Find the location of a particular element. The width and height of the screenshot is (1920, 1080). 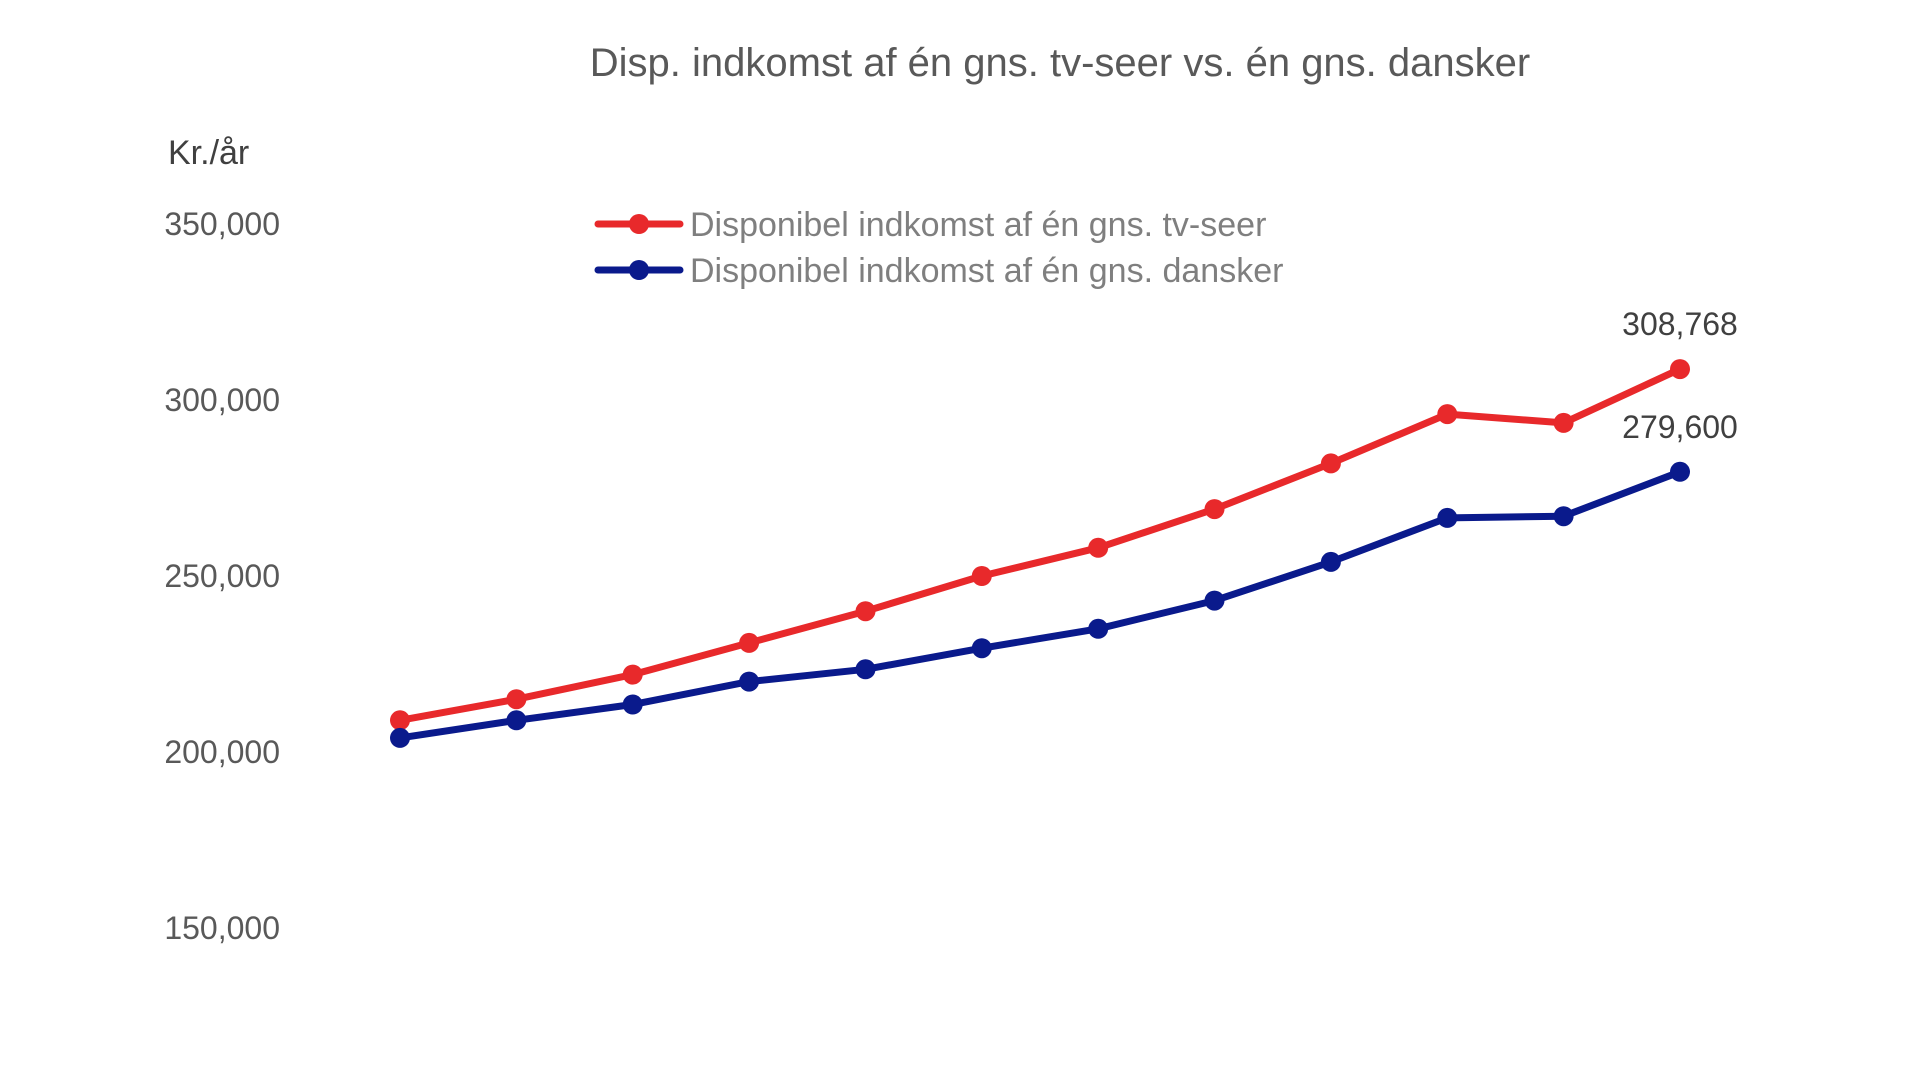

y-axis-ticks: 350,000 300,000 250,000 200,000 150,000 is located at coordinates (222, 576).